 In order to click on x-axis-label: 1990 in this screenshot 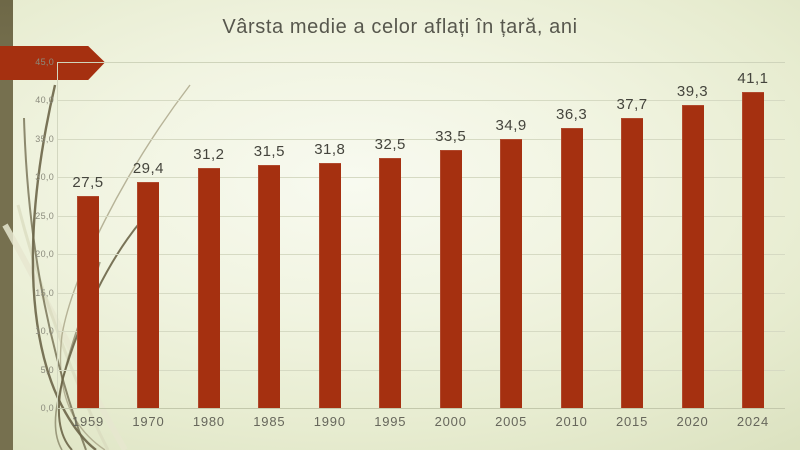, I will do `click(329, 421)`.